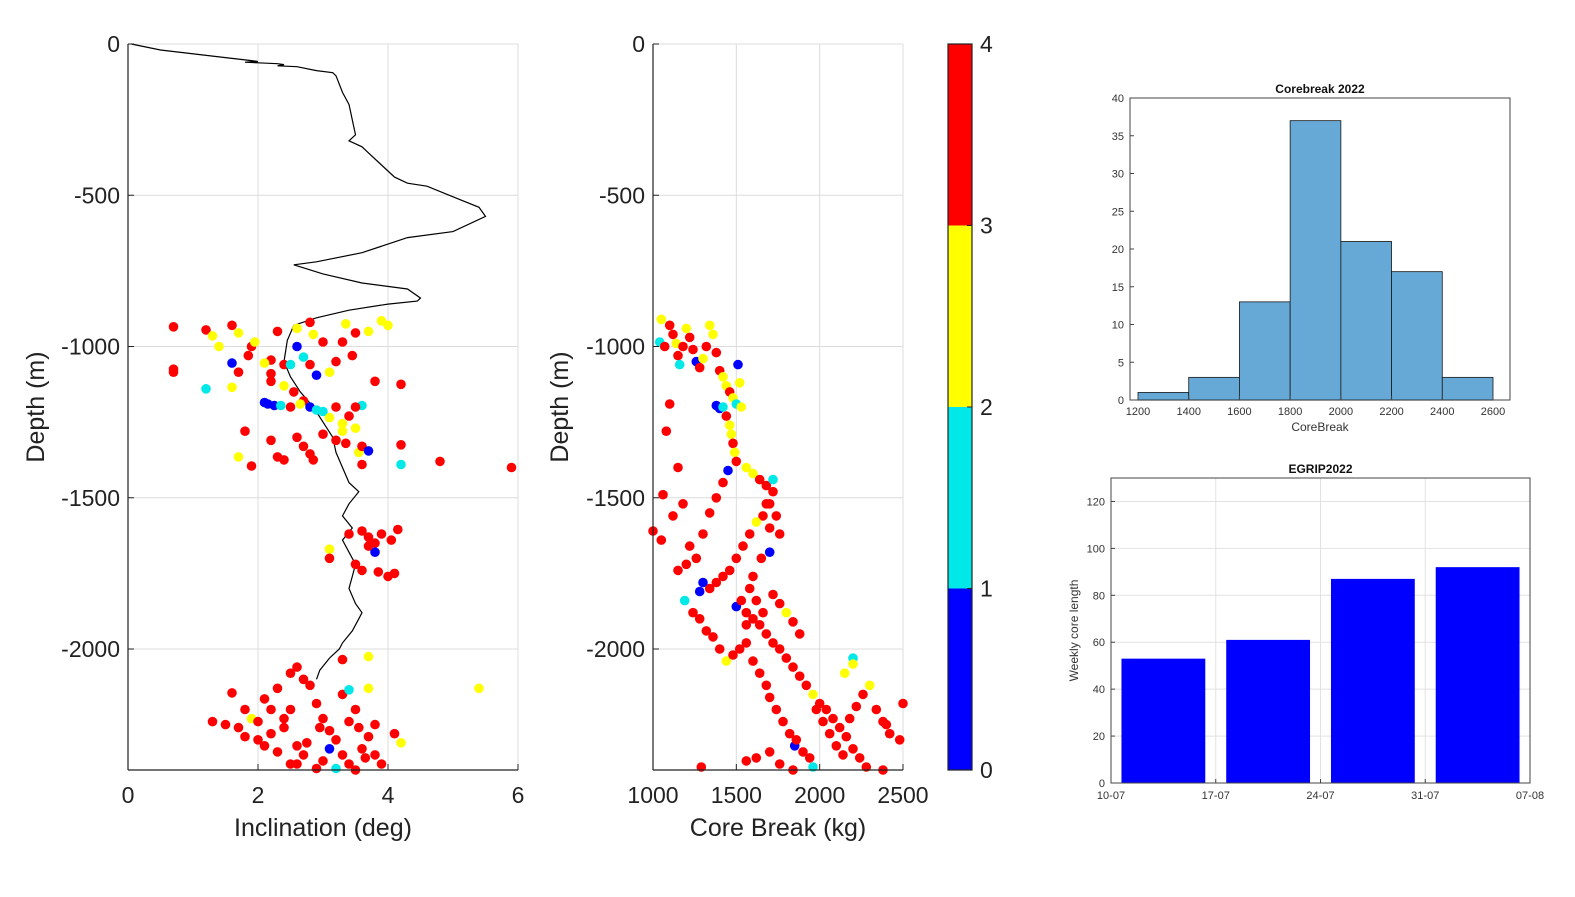  I want to click on weekly-bar, so click(1372, 680).